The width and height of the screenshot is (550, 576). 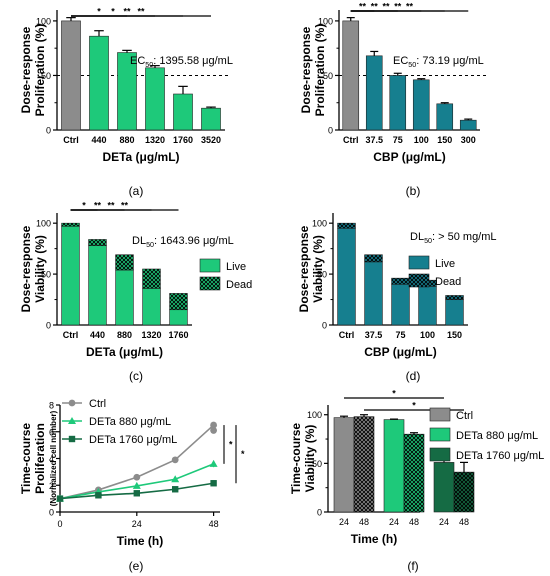 What do you see at coordinates (394, 394) in the screenshot?
I see `significance-bracket-label: *` at bounding box center [394, 394].